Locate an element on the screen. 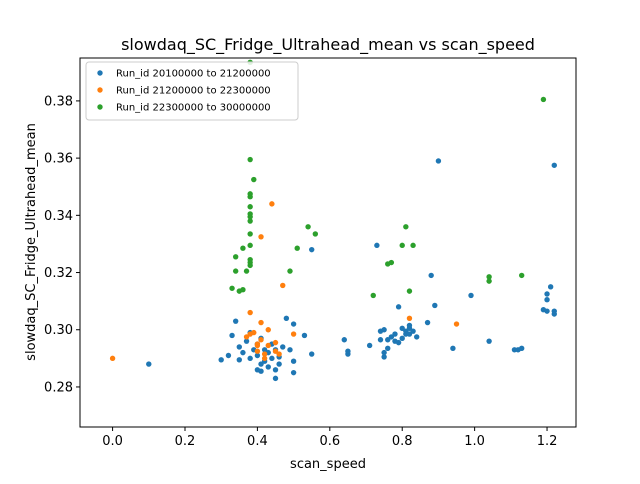  y-axis-label: slowdaq_SC_Fridge_Ultrahead_mean is located at coordinates (31, 242).